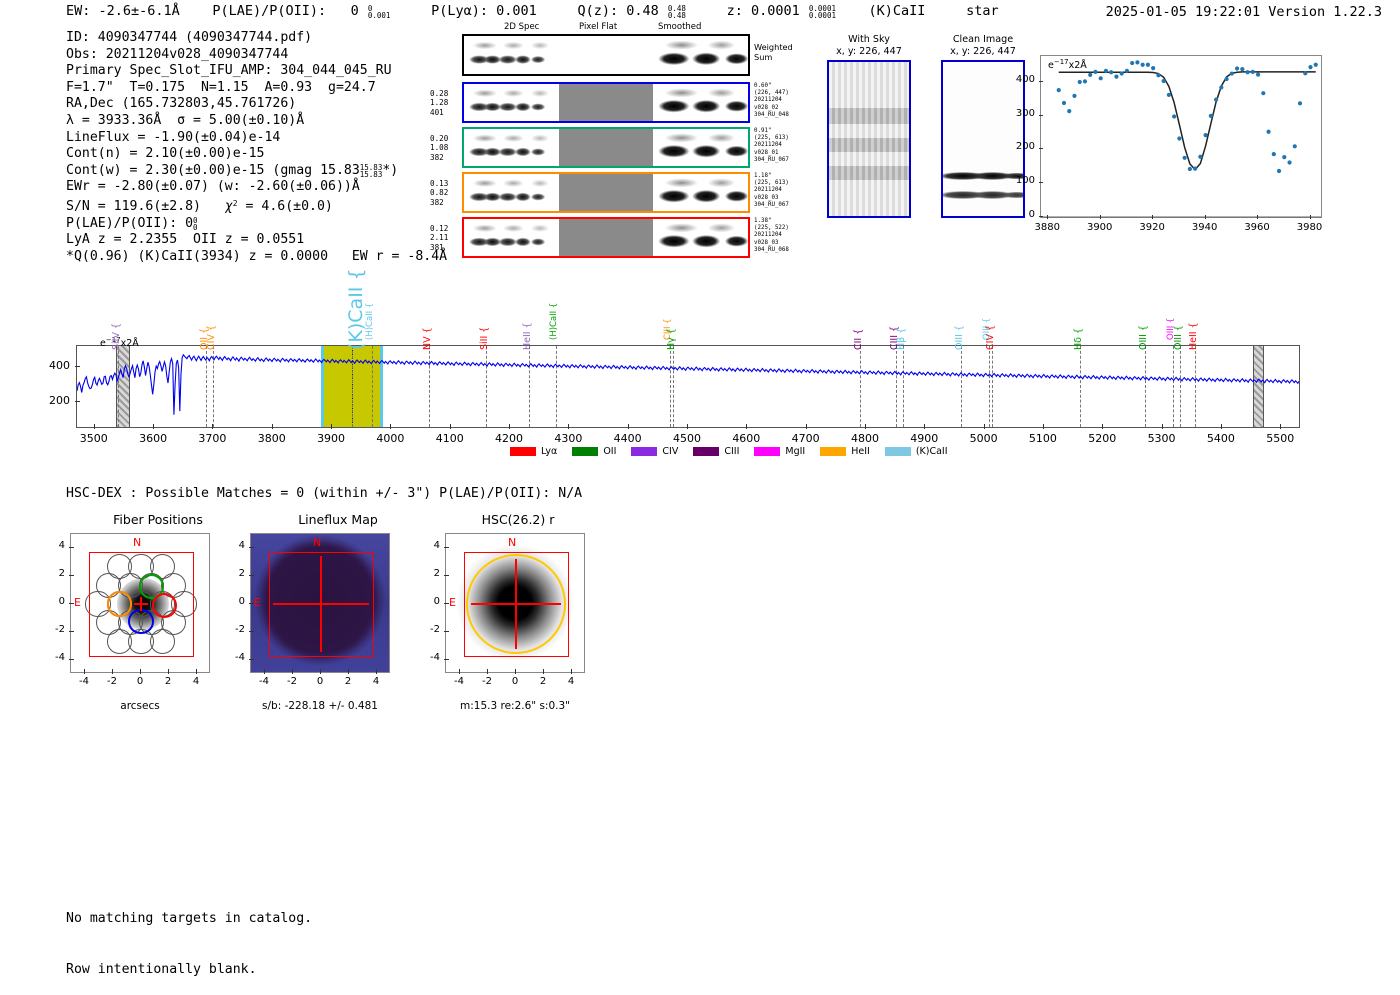 The height and width of the screenshot is (995, 1400). I want to click on spec-row-1-meta-2: 20211204, so click(768, 145).